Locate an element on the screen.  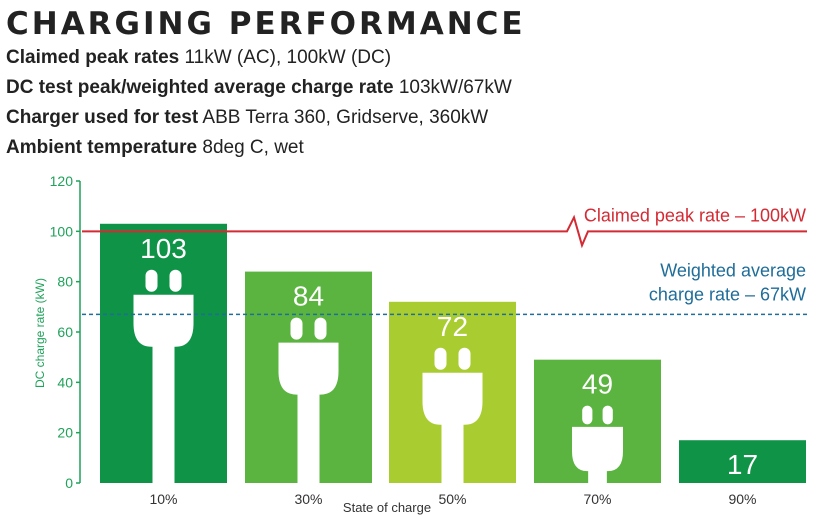
spec-label: Ambient temperature is located at coordinates (102, 147).